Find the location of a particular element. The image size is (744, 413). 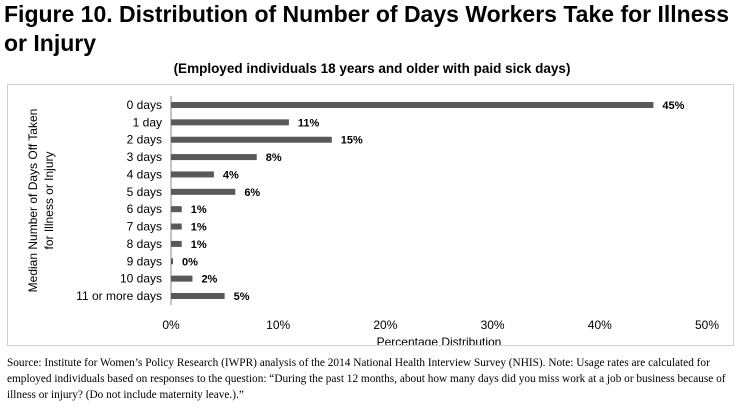

category-label: 2 days is located at coordinates (144, 140).